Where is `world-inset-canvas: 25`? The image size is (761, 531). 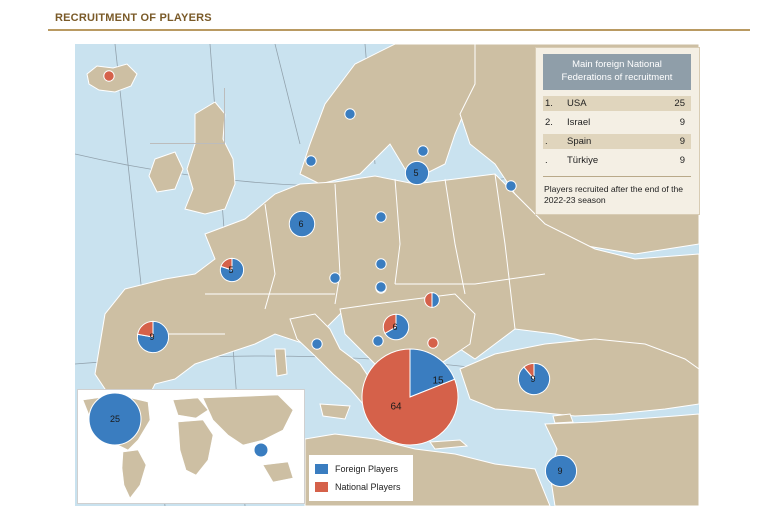 world-inset-canvas: 25 is located at coordinates (188, 445).